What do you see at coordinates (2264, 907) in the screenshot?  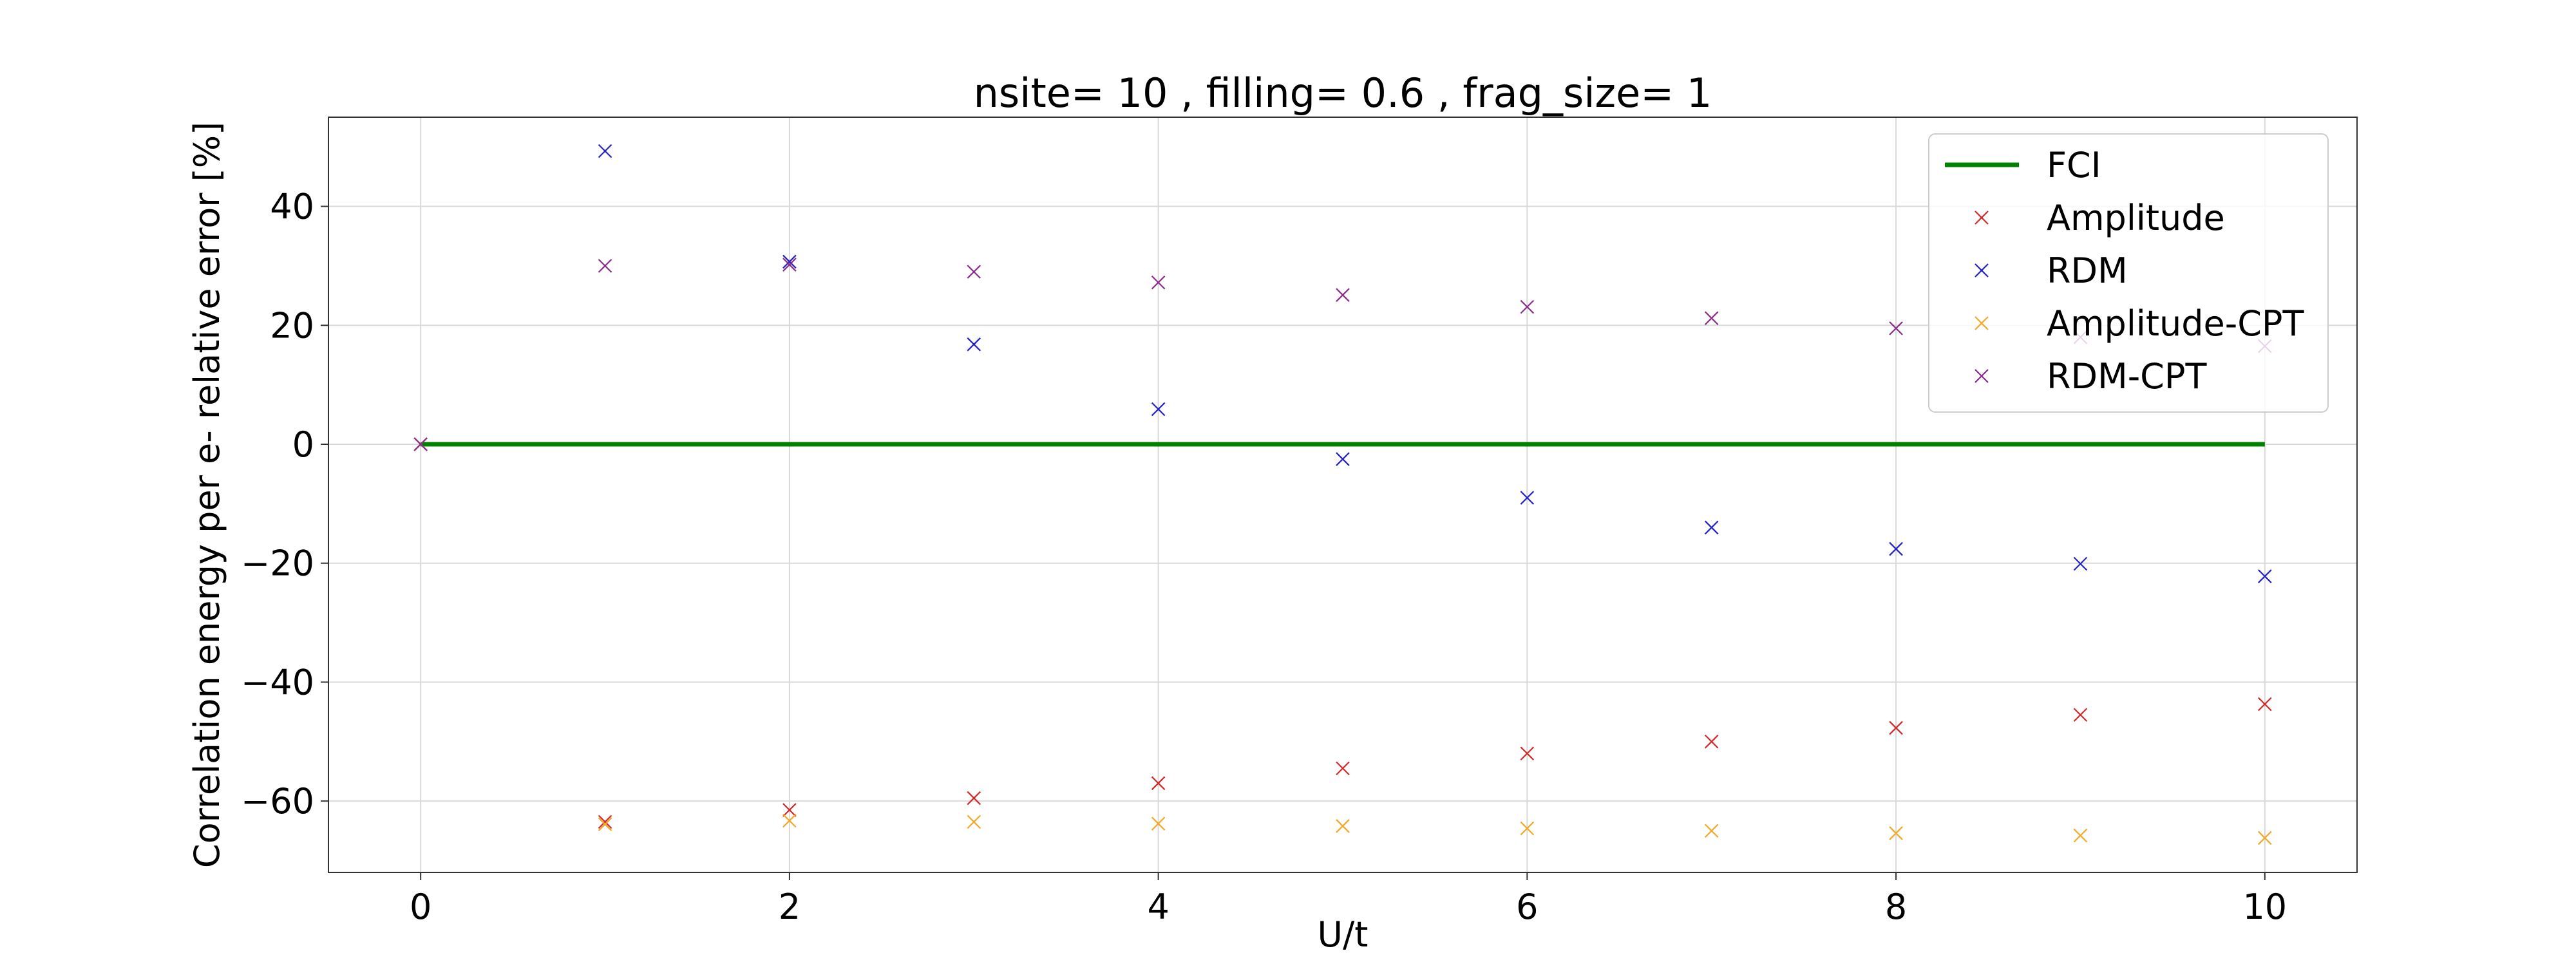 I see `x-tick-label: 10` at bounding box center [2264, 907].